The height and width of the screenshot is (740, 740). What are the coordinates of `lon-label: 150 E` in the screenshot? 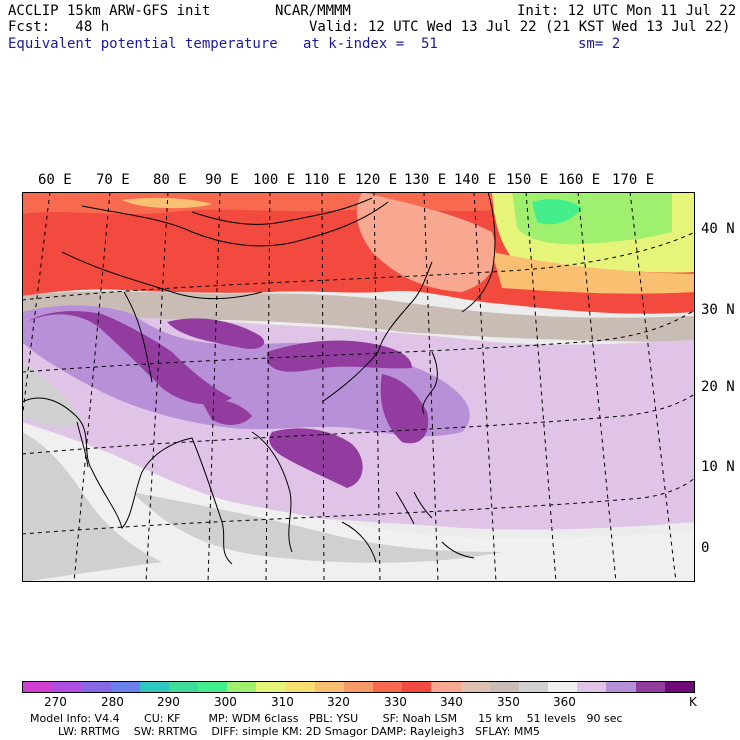 It's located at (527, 180).